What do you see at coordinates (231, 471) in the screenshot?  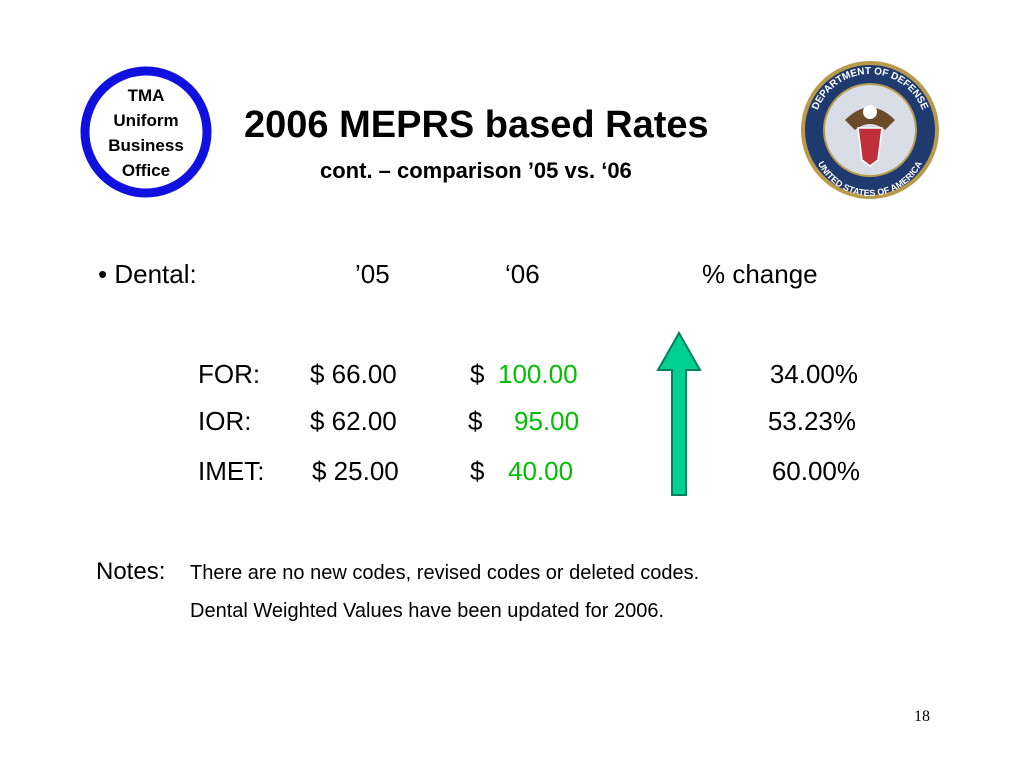 I see `row-label: IMET:` at bounding box center [231, 471].